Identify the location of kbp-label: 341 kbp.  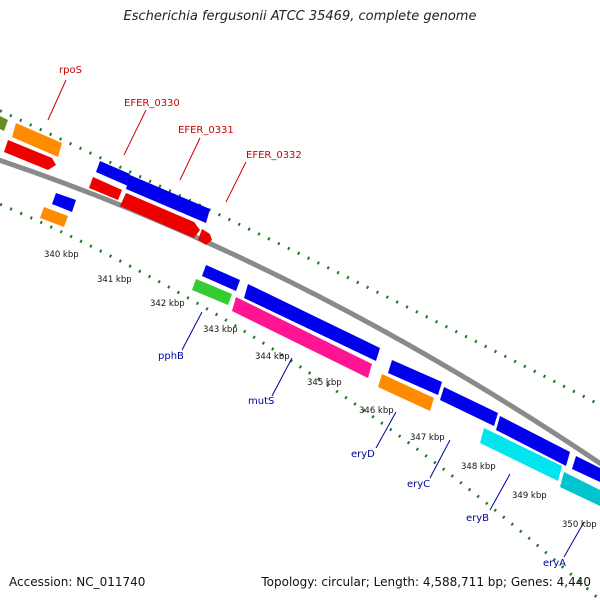
(114, 280).